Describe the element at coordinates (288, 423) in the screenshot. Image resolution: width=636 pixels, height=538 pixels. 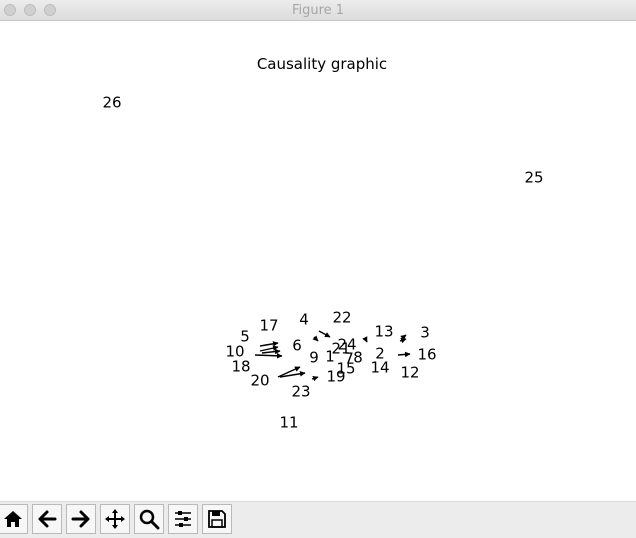
I see `node-label-11: 11` at that location.